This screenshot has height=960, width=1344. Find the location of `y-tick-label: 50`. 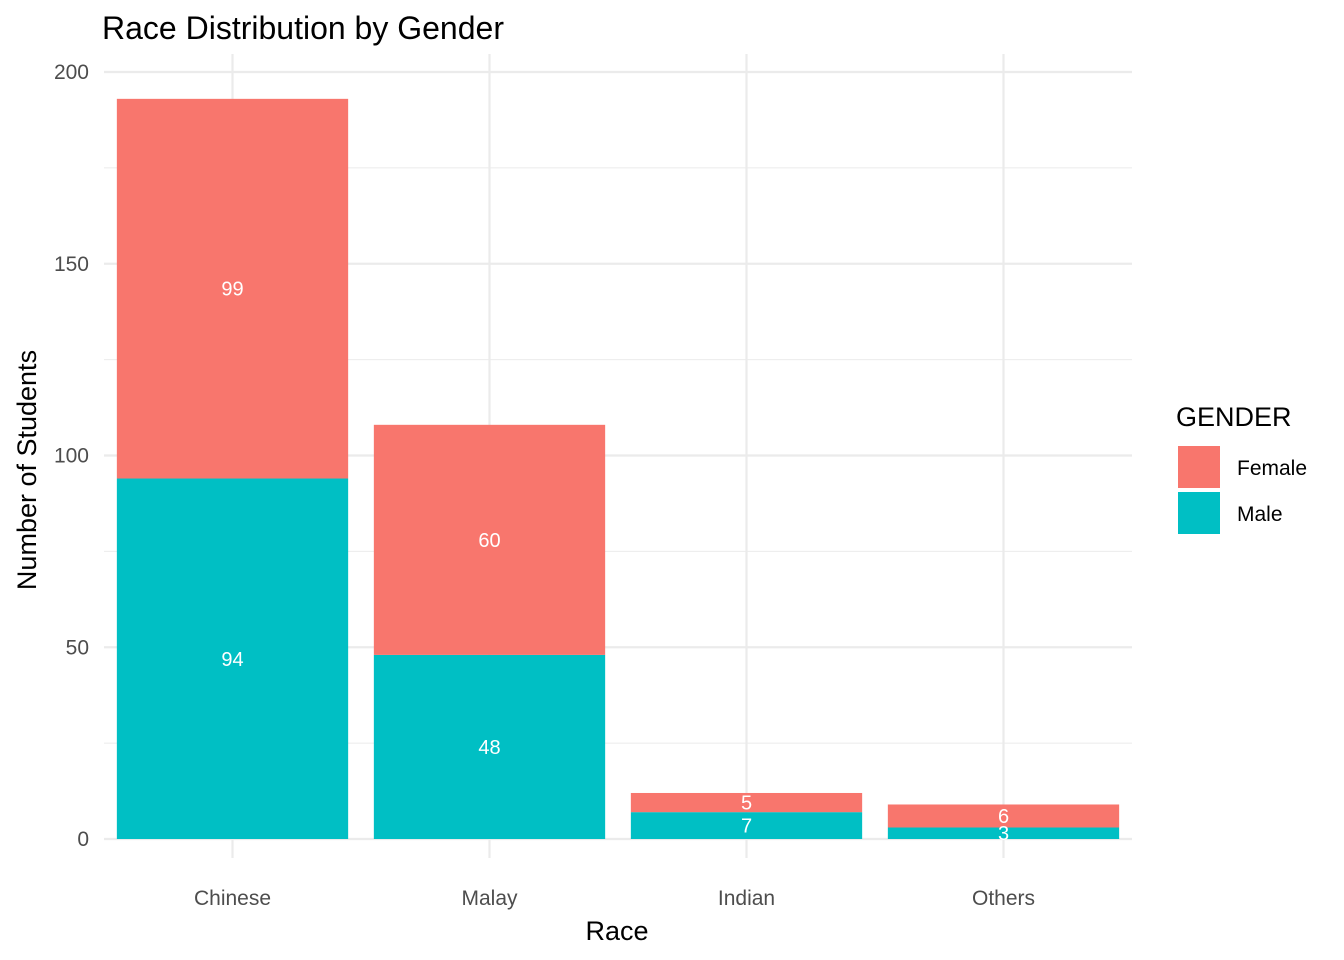

y-tick-label: 50 is located at coordinates (77, 647).